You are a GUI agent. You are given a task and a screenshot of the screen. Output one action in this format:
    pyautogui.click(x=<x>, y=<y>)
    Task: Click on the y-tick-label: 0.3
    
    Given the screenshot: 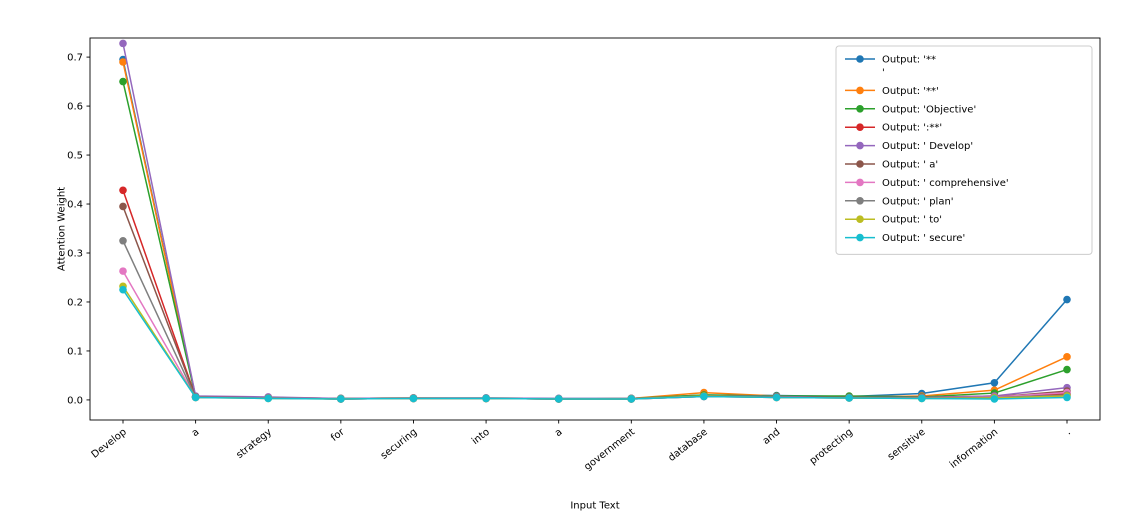 What is the action you would take?
    pyautogui.click(x=75, y=253)
    